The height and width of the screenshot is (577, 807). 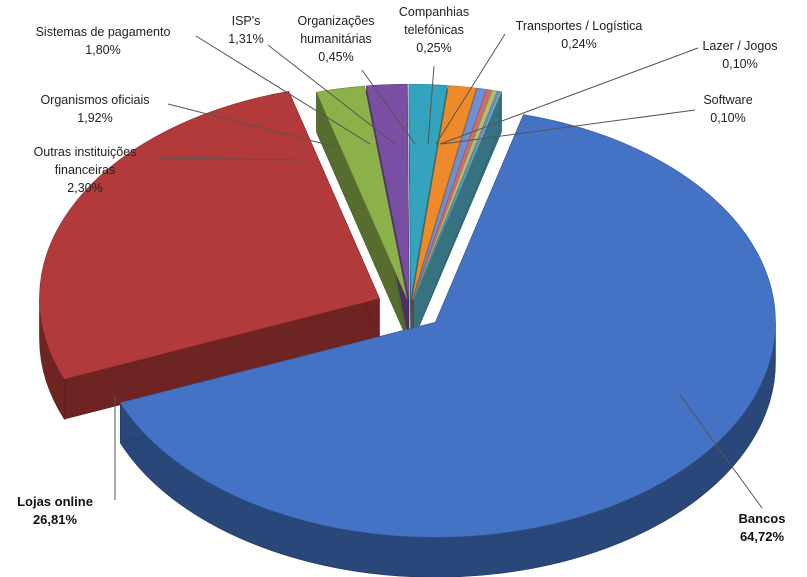 I want to click on slice-label-line: 0,24%, so click(x=578, y=44).